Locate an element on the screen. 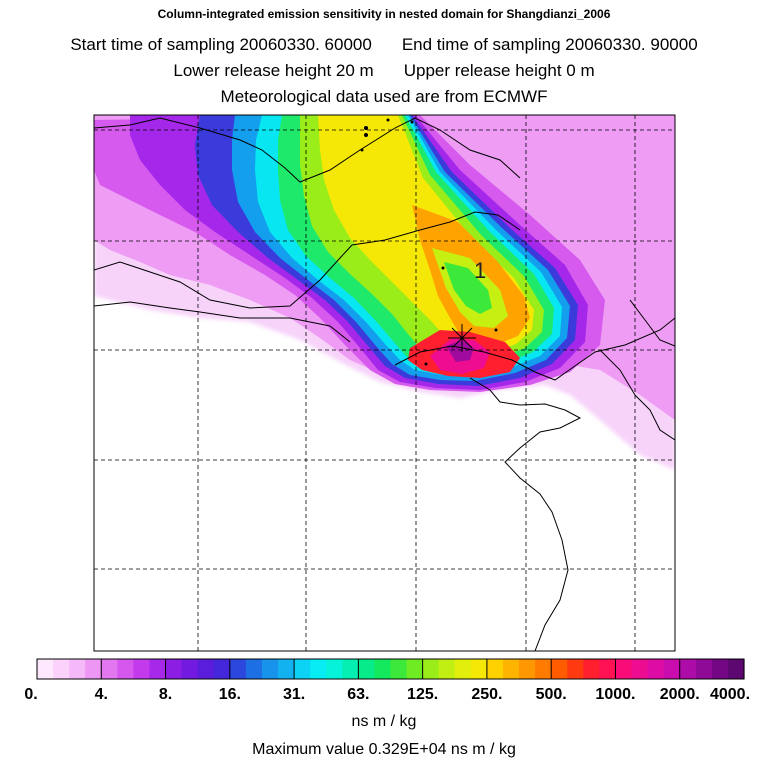  colorbar-units: ns m / kg is located at coordinates (384, 721).